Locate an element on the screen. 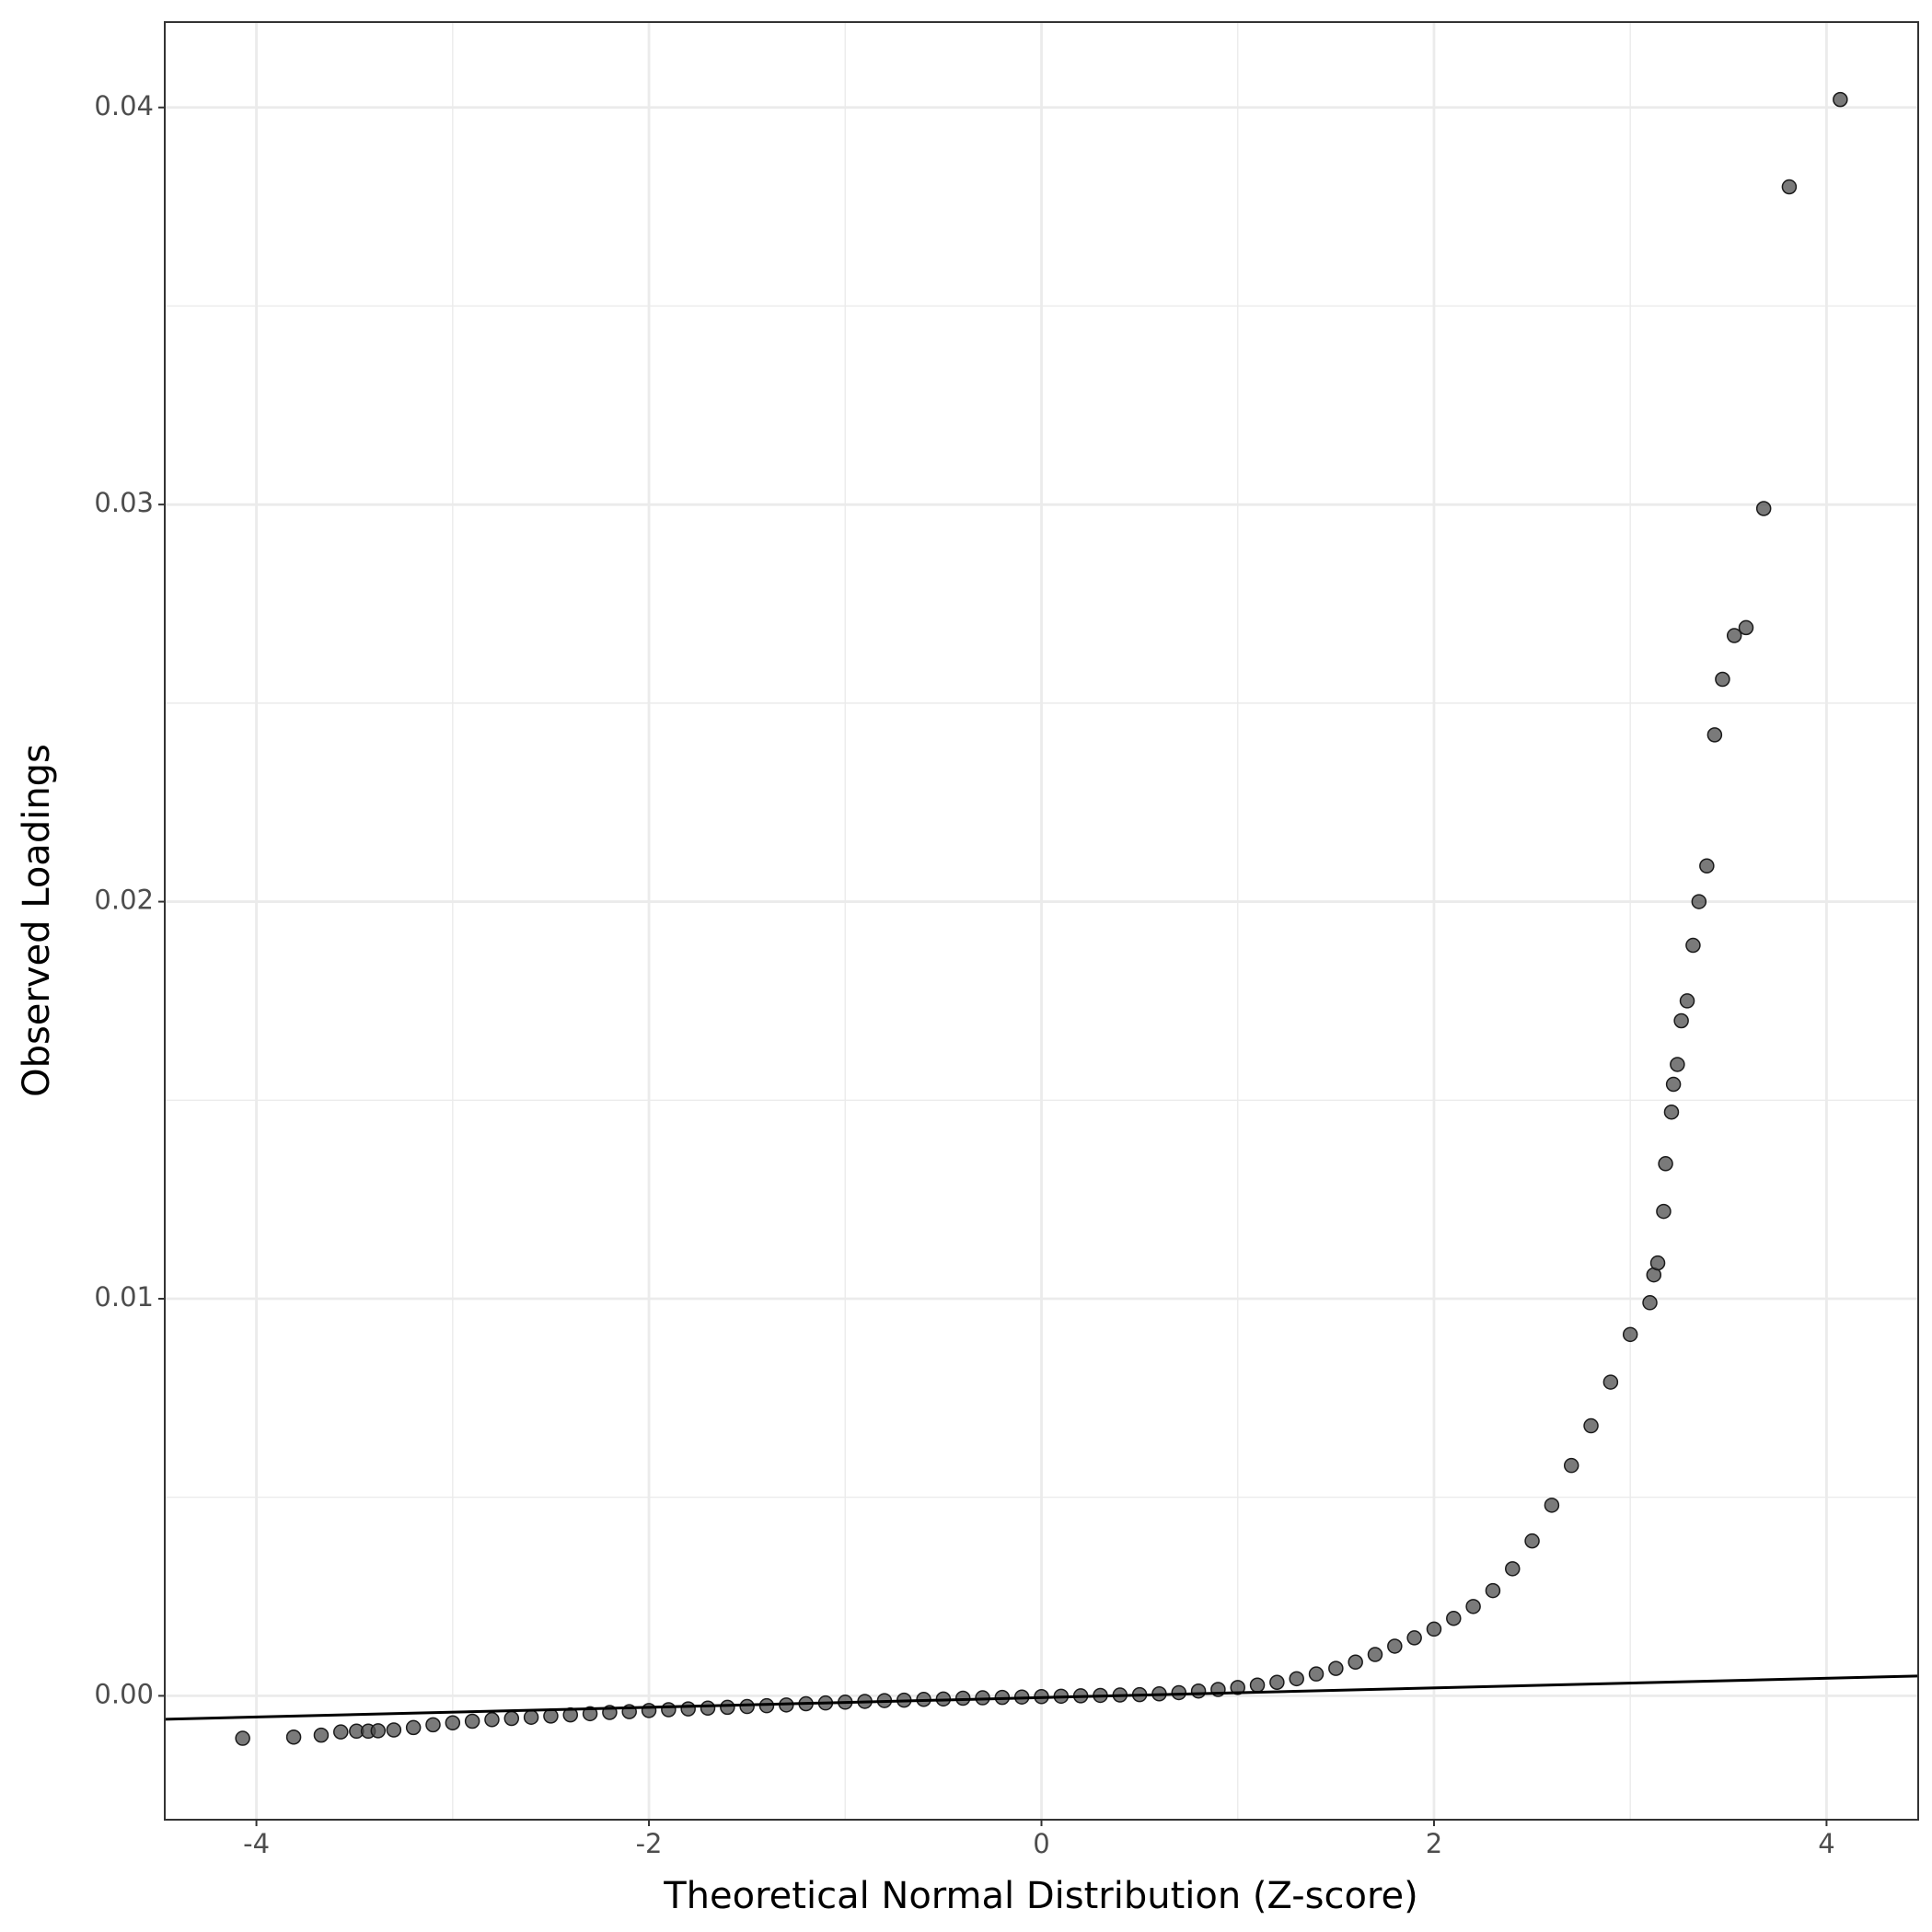 Image resolution: width=1932 pixels, height=1932 pixels. x-tick-label: -4 is located at coordinates (257, 1844).